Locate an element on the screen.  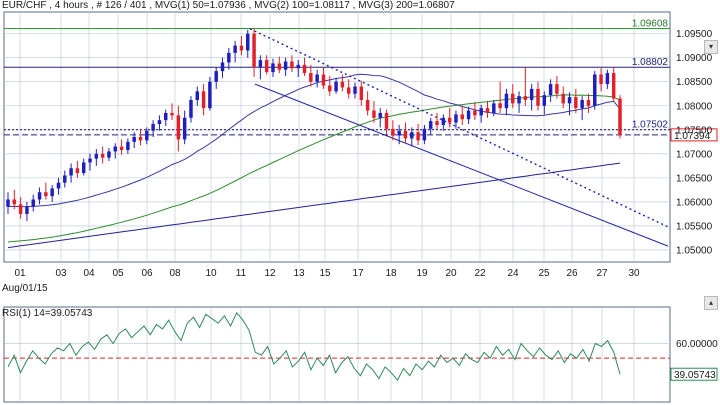
price-tick-label: 1.05500 is located at coordinates (694, 226).